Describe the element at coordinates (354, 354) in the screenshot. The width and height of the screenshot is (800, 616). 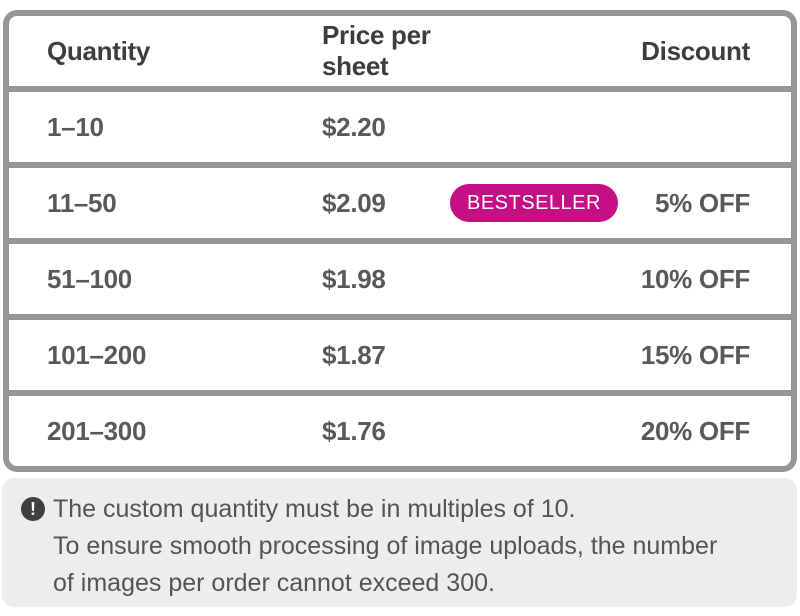
I see `price-cell: $1.87` at that location.